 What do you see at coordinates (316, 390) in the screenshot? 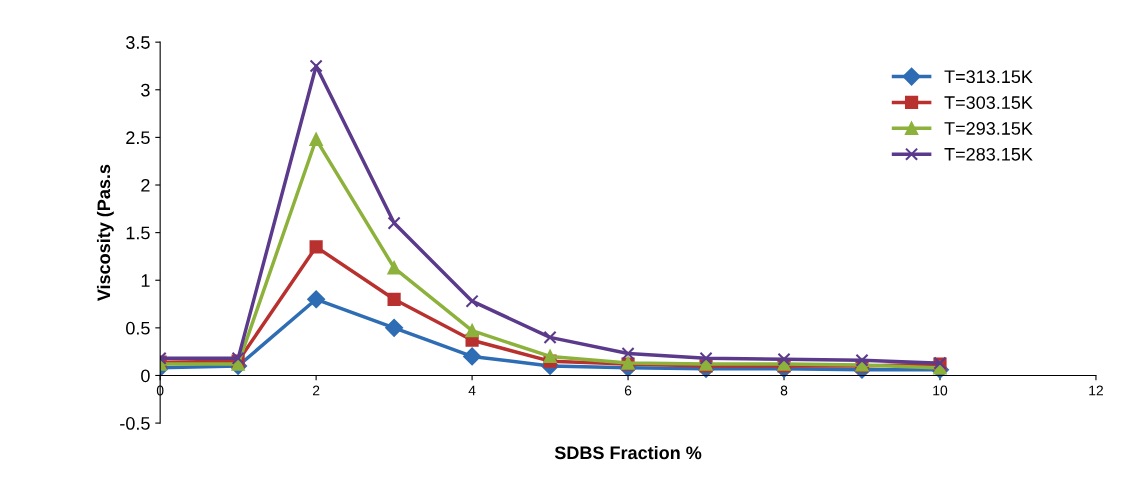
I see `x-tick-label: 2` at bounding box center [316, 390].